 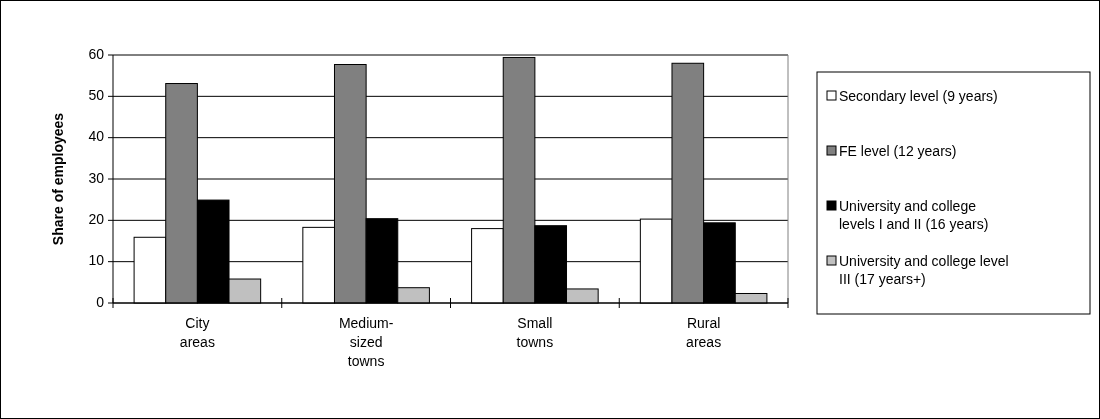 I want to click on y-tick-label: 10, so click(x=96, y=260).